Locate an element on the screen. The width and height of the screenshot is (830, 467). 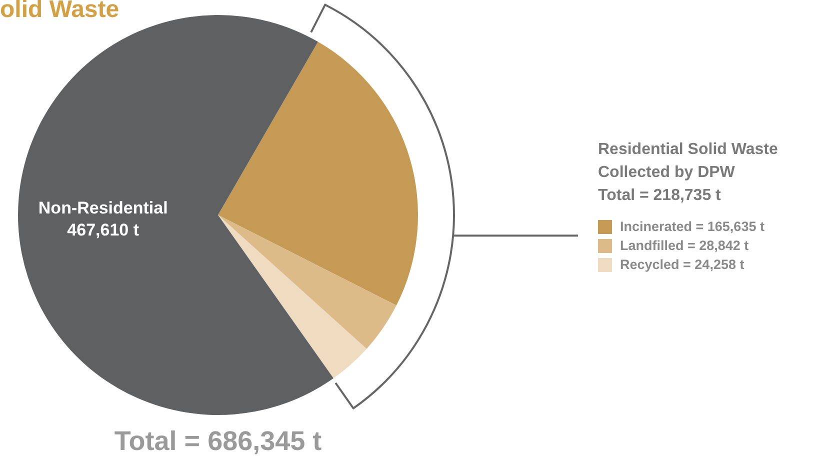
legend-label: Landfilled = 28,842 t is located at coordinates (684, 245).